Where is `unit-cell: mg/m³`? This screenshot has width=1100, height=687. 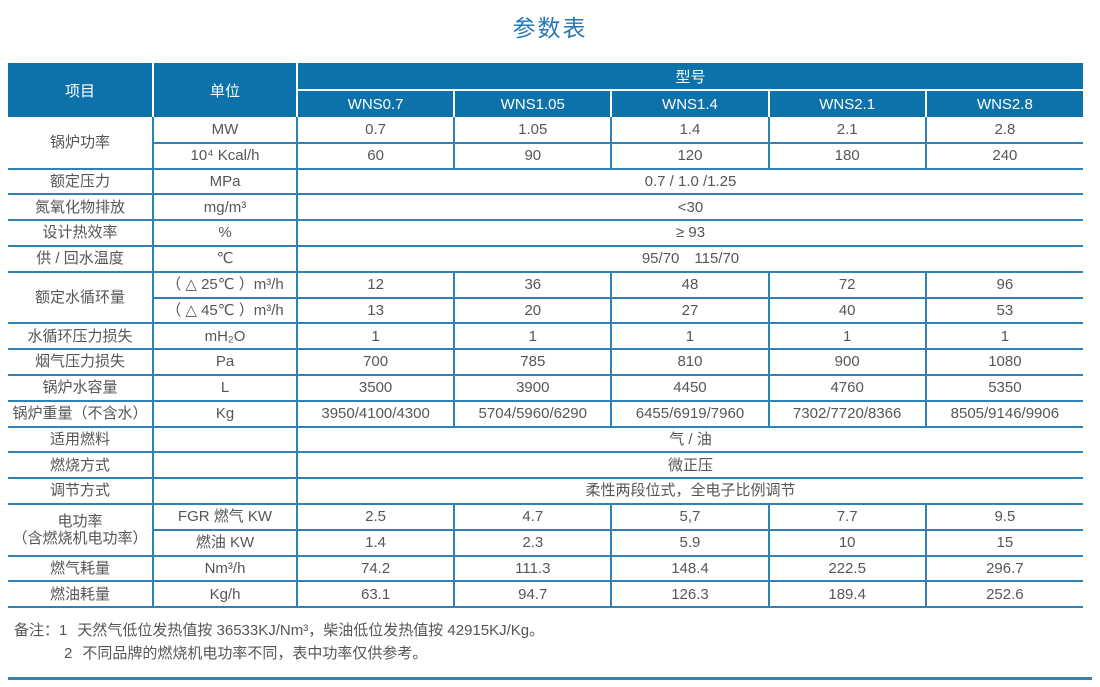
unit-cell: mg/m³ is located at coordinates (224, 208).